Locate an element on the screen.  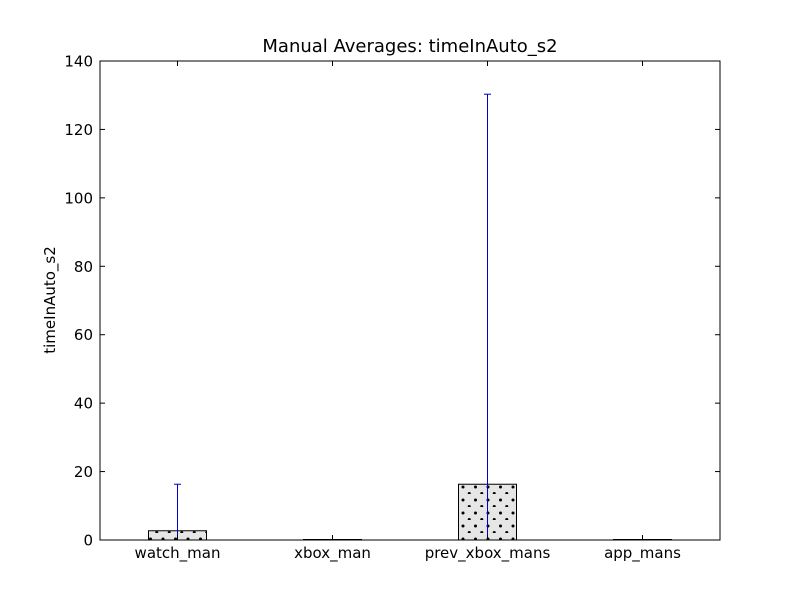
y-tick-label: 40 is located at coordinates (83, 404).